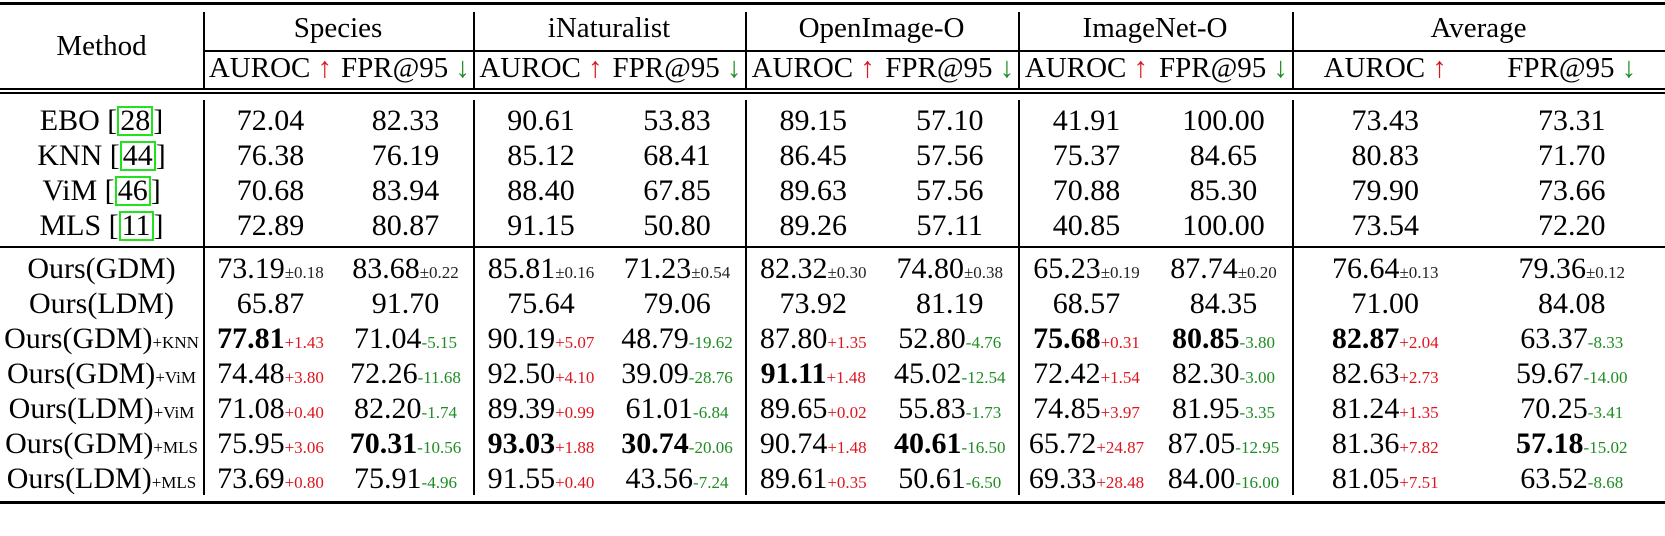 This screenshot has width=1665, height=536. Describe the element at coordinates (677, 304) in the screenshot. I see `table-cell: 79.06` at that location.